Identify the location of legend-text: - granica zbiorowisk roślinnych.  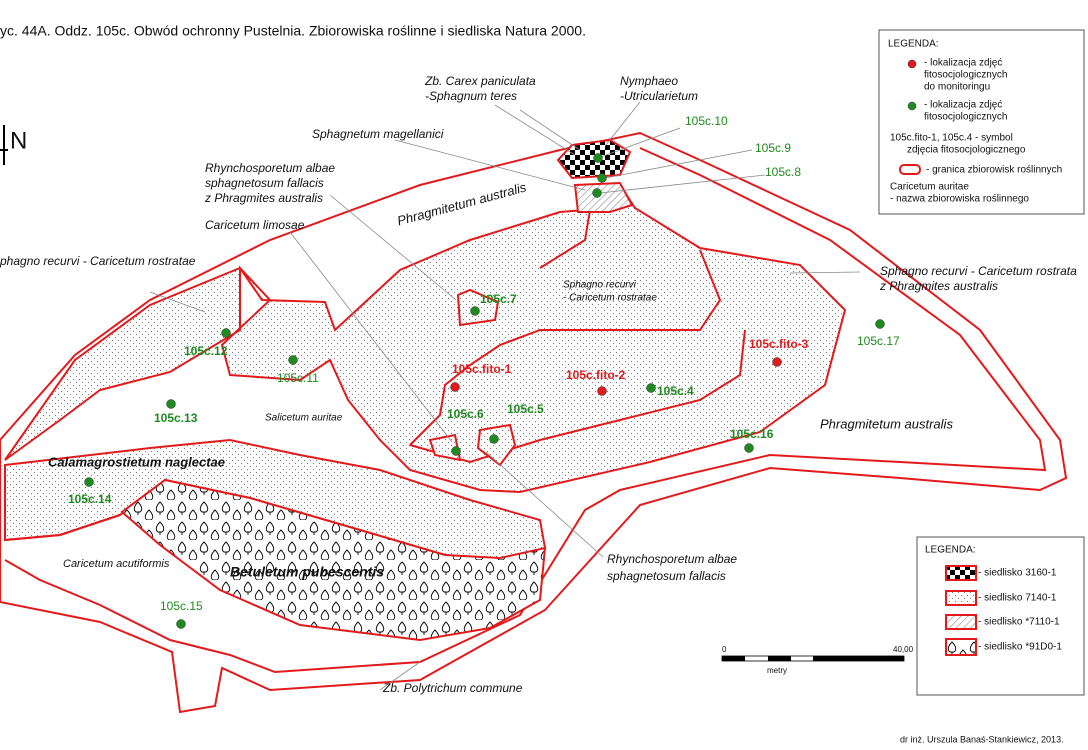
(994, 170).